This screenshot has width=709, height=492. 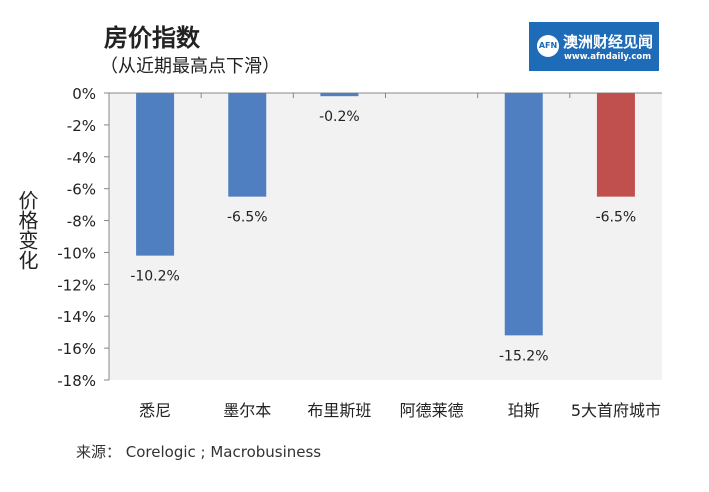 What do you see at coordinates (81, 222) in the screenshot?
I see `y-tick-label: -8%` at bounding box center [81, 222].